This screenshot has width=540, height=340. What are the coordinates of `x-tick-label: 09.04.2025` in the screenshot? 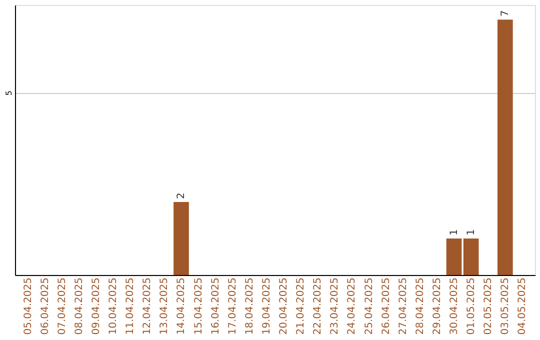 It's located at (96, 306).